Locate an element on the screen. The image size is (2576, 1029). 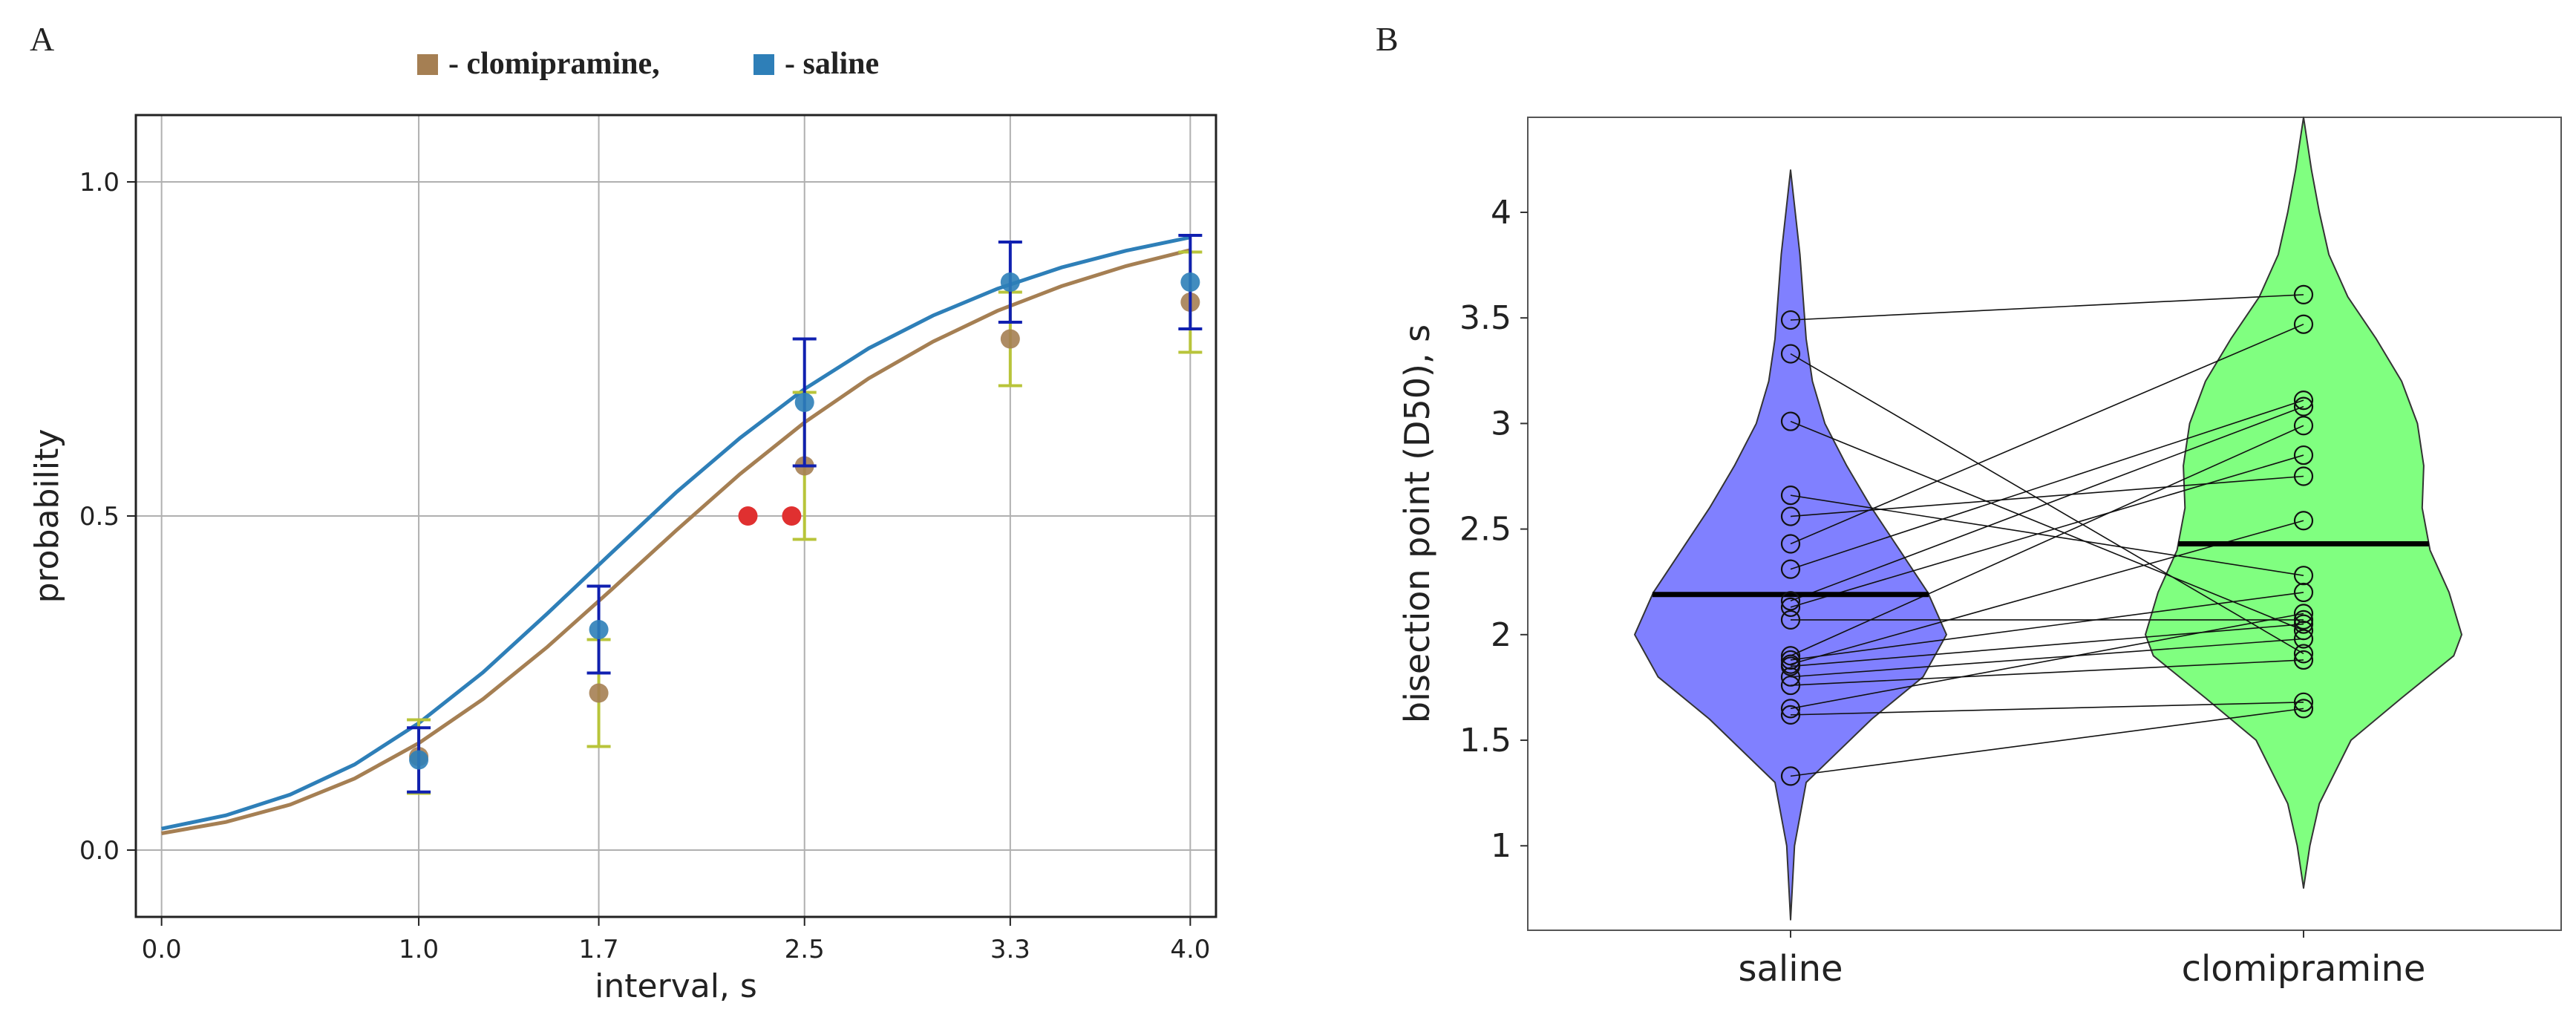
clomipramine-violin is located at coordinates (2303, 503).